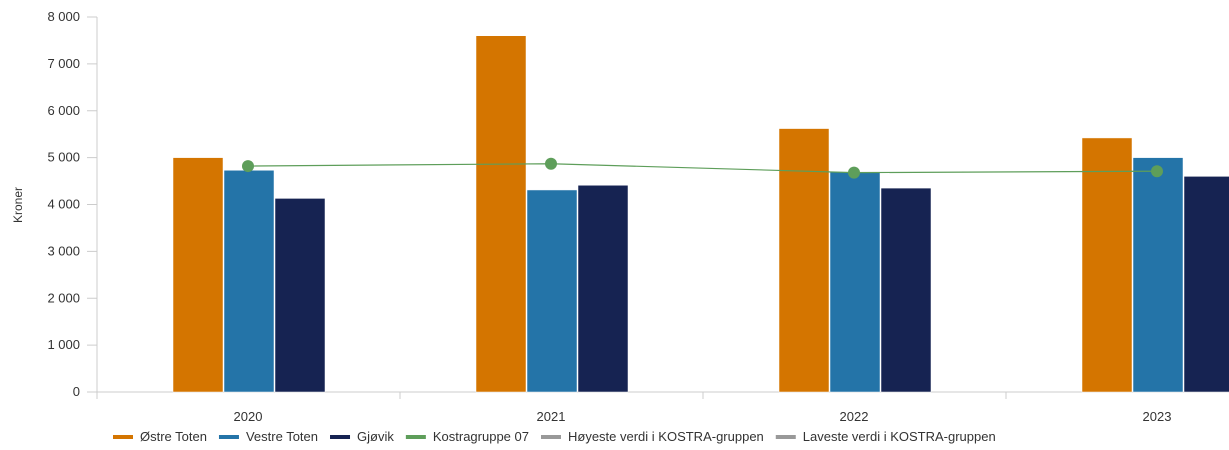  Describe the element at coordinates (899, 436) in the screenshot. I see `legend-label: Laveste verdi i KOSTRA-gruppen` at that location.